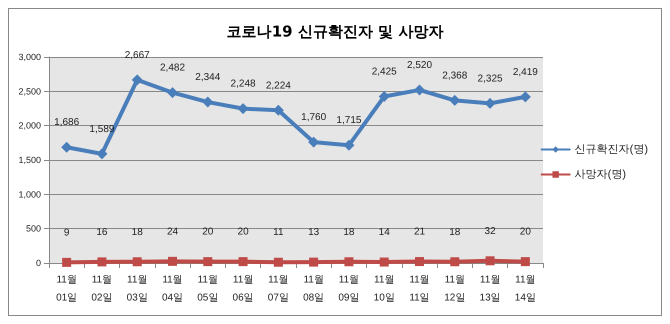 The height and width of the screenshot is (324, 670). Describe the element at coordinates (33, 229) in the screenshot. I see `y-tick-label: 500` at that location.